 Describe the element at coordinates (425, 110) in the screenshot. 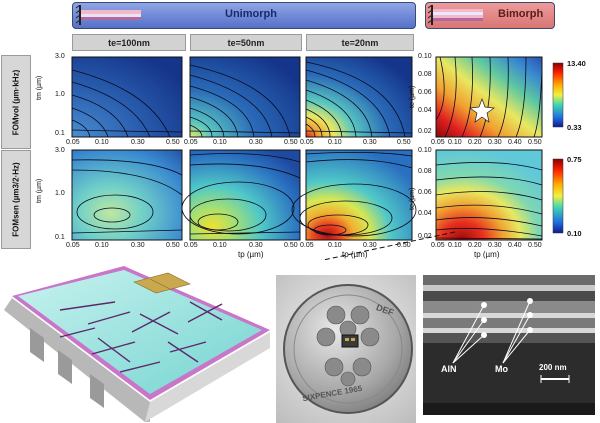

I see `tick-y-bi-vol-3: 0.04` at that location.